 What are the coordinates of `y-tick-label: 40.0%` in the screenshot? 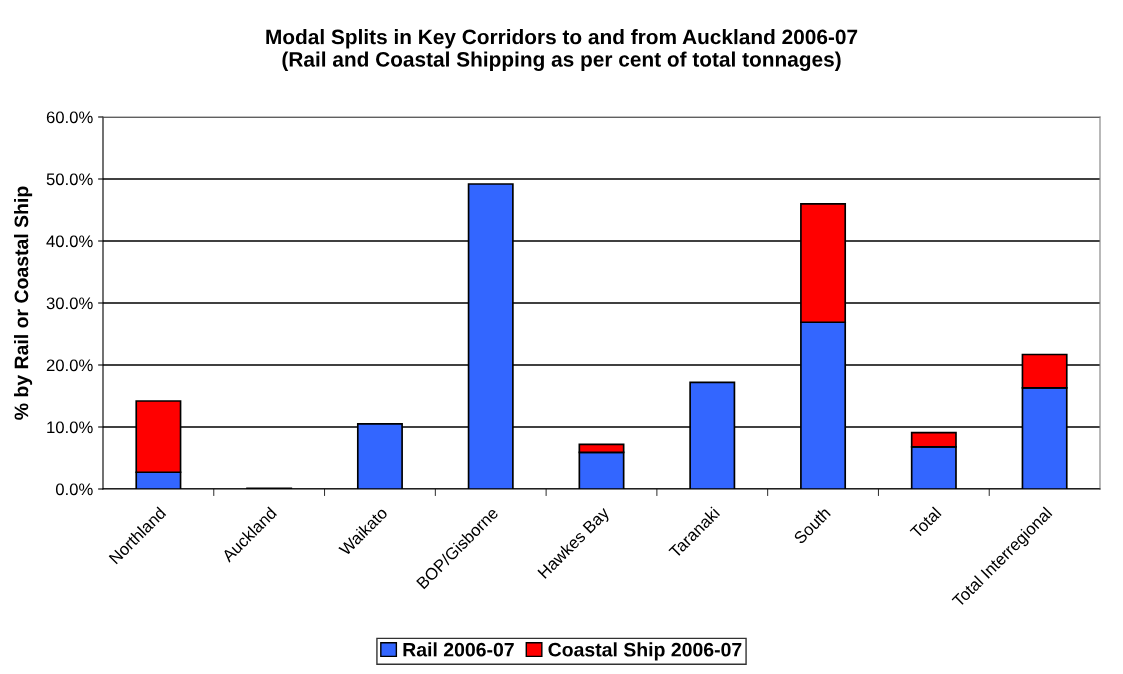 It's located at (69, 241).